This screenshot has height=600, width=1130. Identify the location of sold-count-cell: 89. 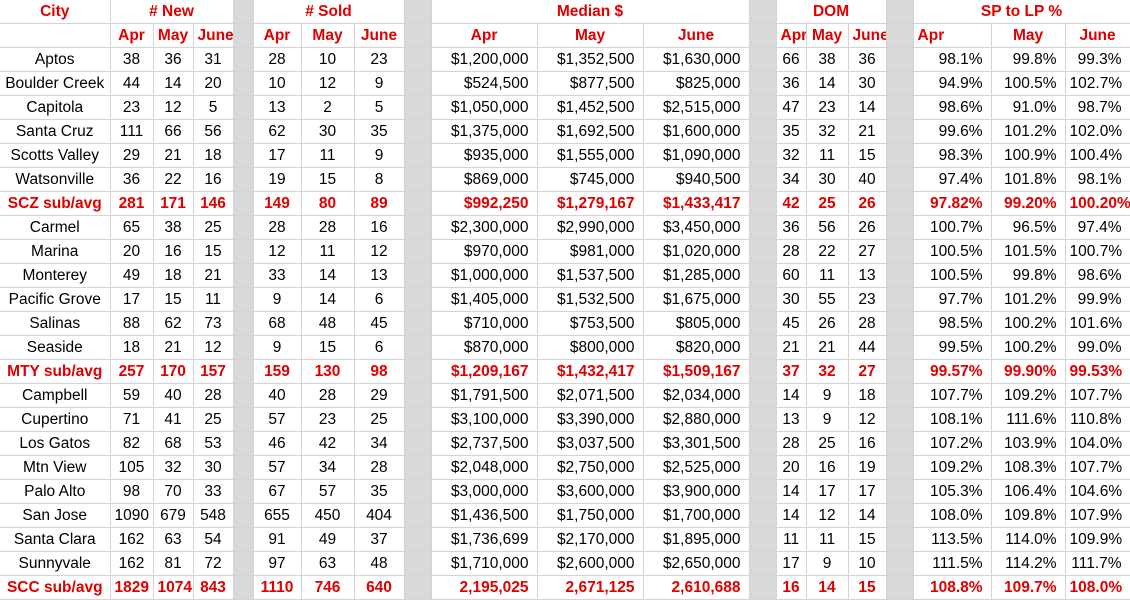
(379, 203).